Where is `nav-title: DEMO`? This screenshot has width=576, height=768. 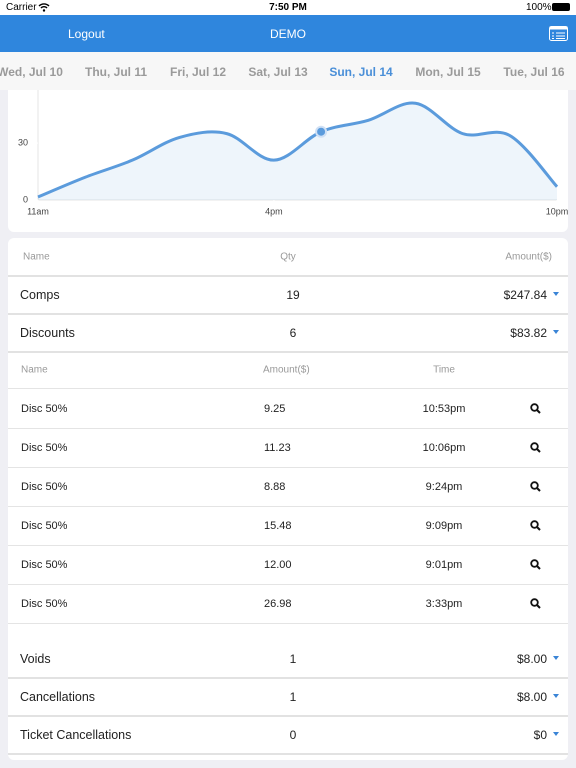 nav-title: DEMO is located at coordinates (288, 34).